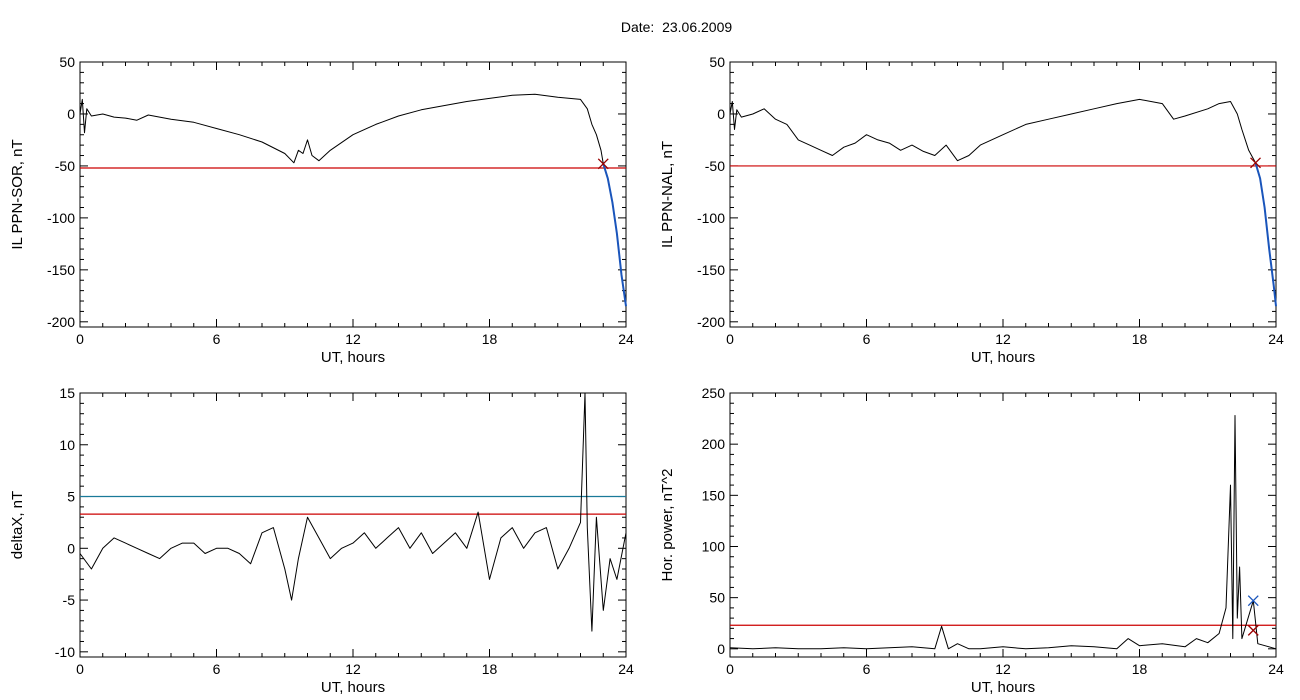 The width and height of the screenshot is (1300, 700). Describe the element at coordinates (714, 444) in the screenshot. I see `y-tick-label: 200` at that location.